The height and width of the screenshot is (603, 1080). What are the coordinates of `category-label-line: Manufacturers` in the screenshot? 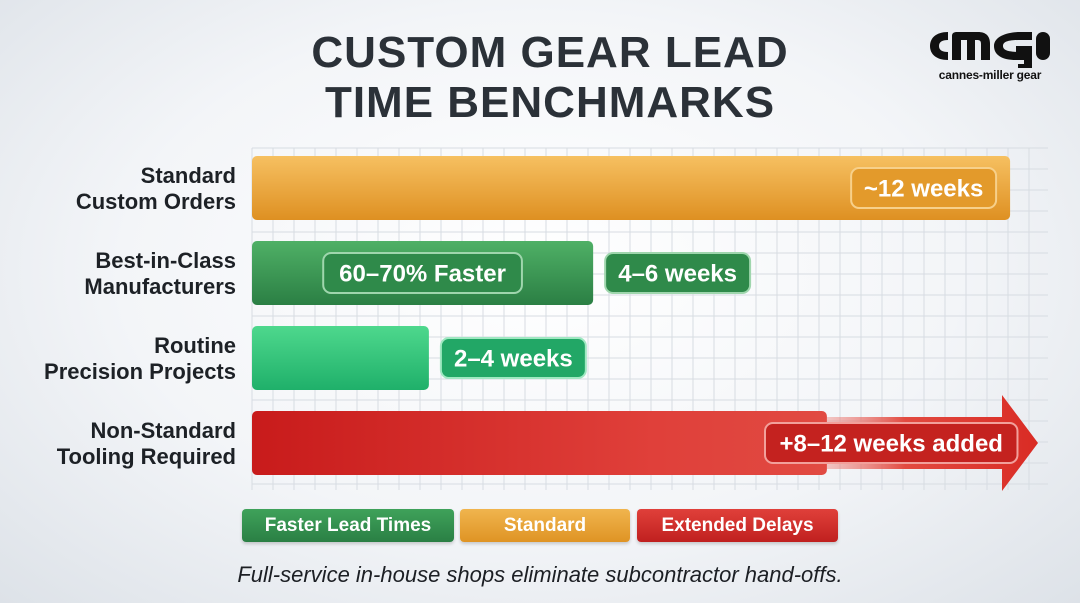 It's located at (160, 286).